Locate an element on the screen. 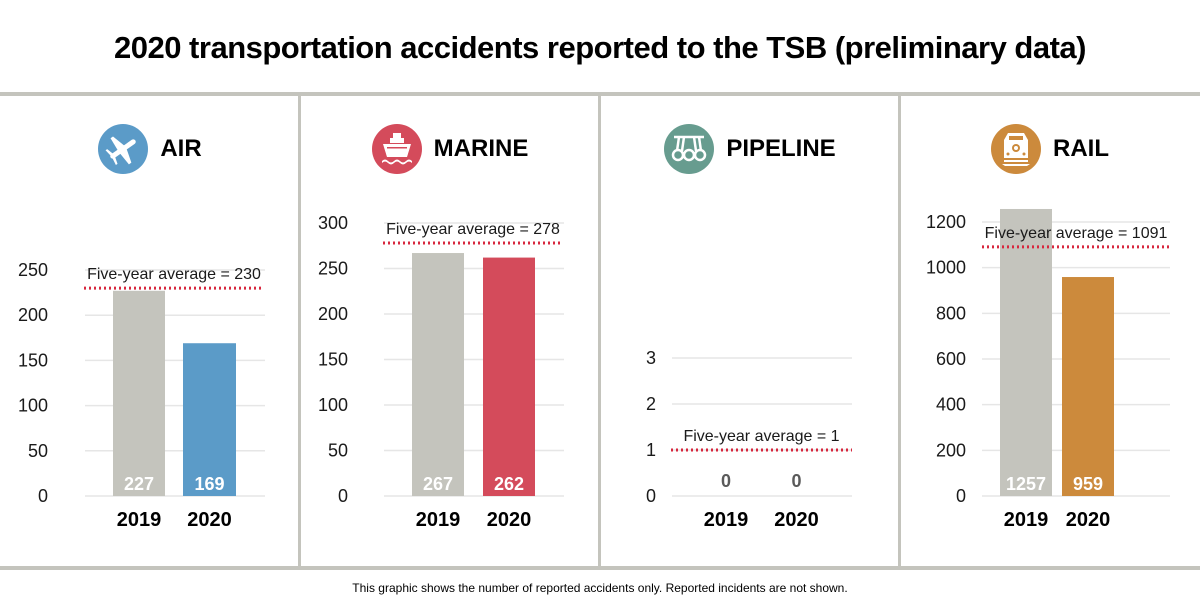 The width and height of the screenshot is (1200, 605). mode-label: MARINE is located at coordinates (481, 148).